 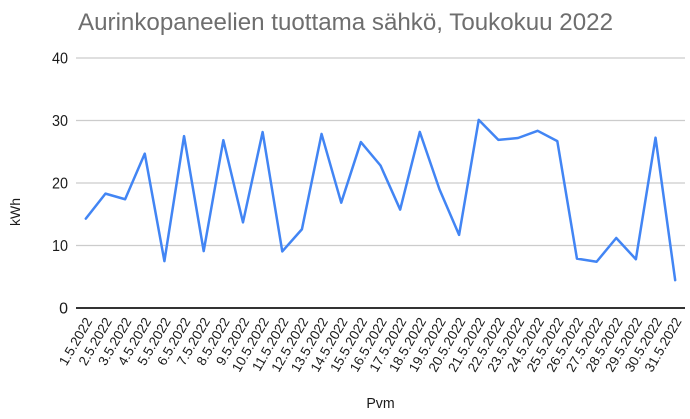 What do you see at coordinates (60, 184) in the screenshot?
I see `svg-text: 20` at bounding box center [60, 184].